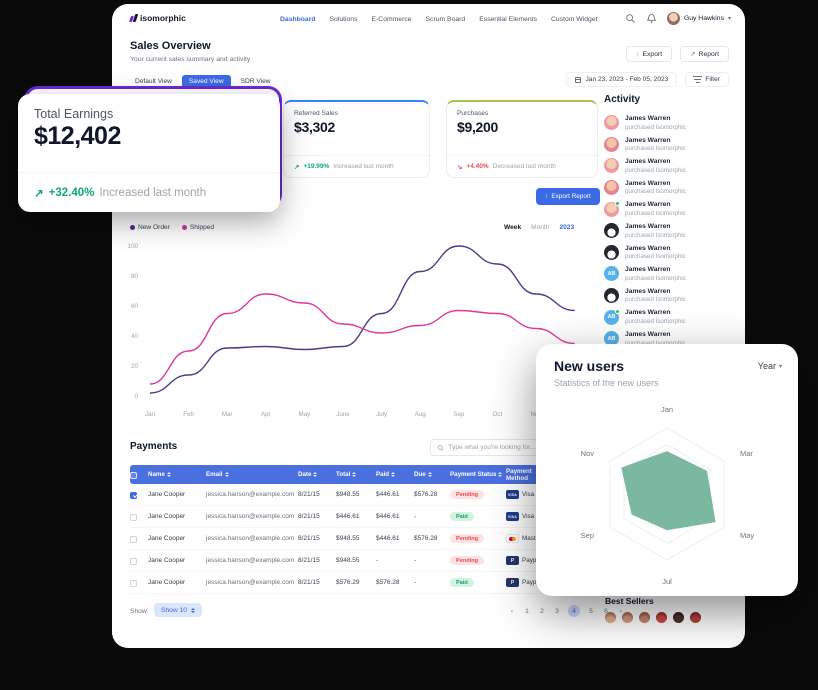 The height and width of the screenshot is (690, 818). I want to click on page-2: 2, so click(542, 611).